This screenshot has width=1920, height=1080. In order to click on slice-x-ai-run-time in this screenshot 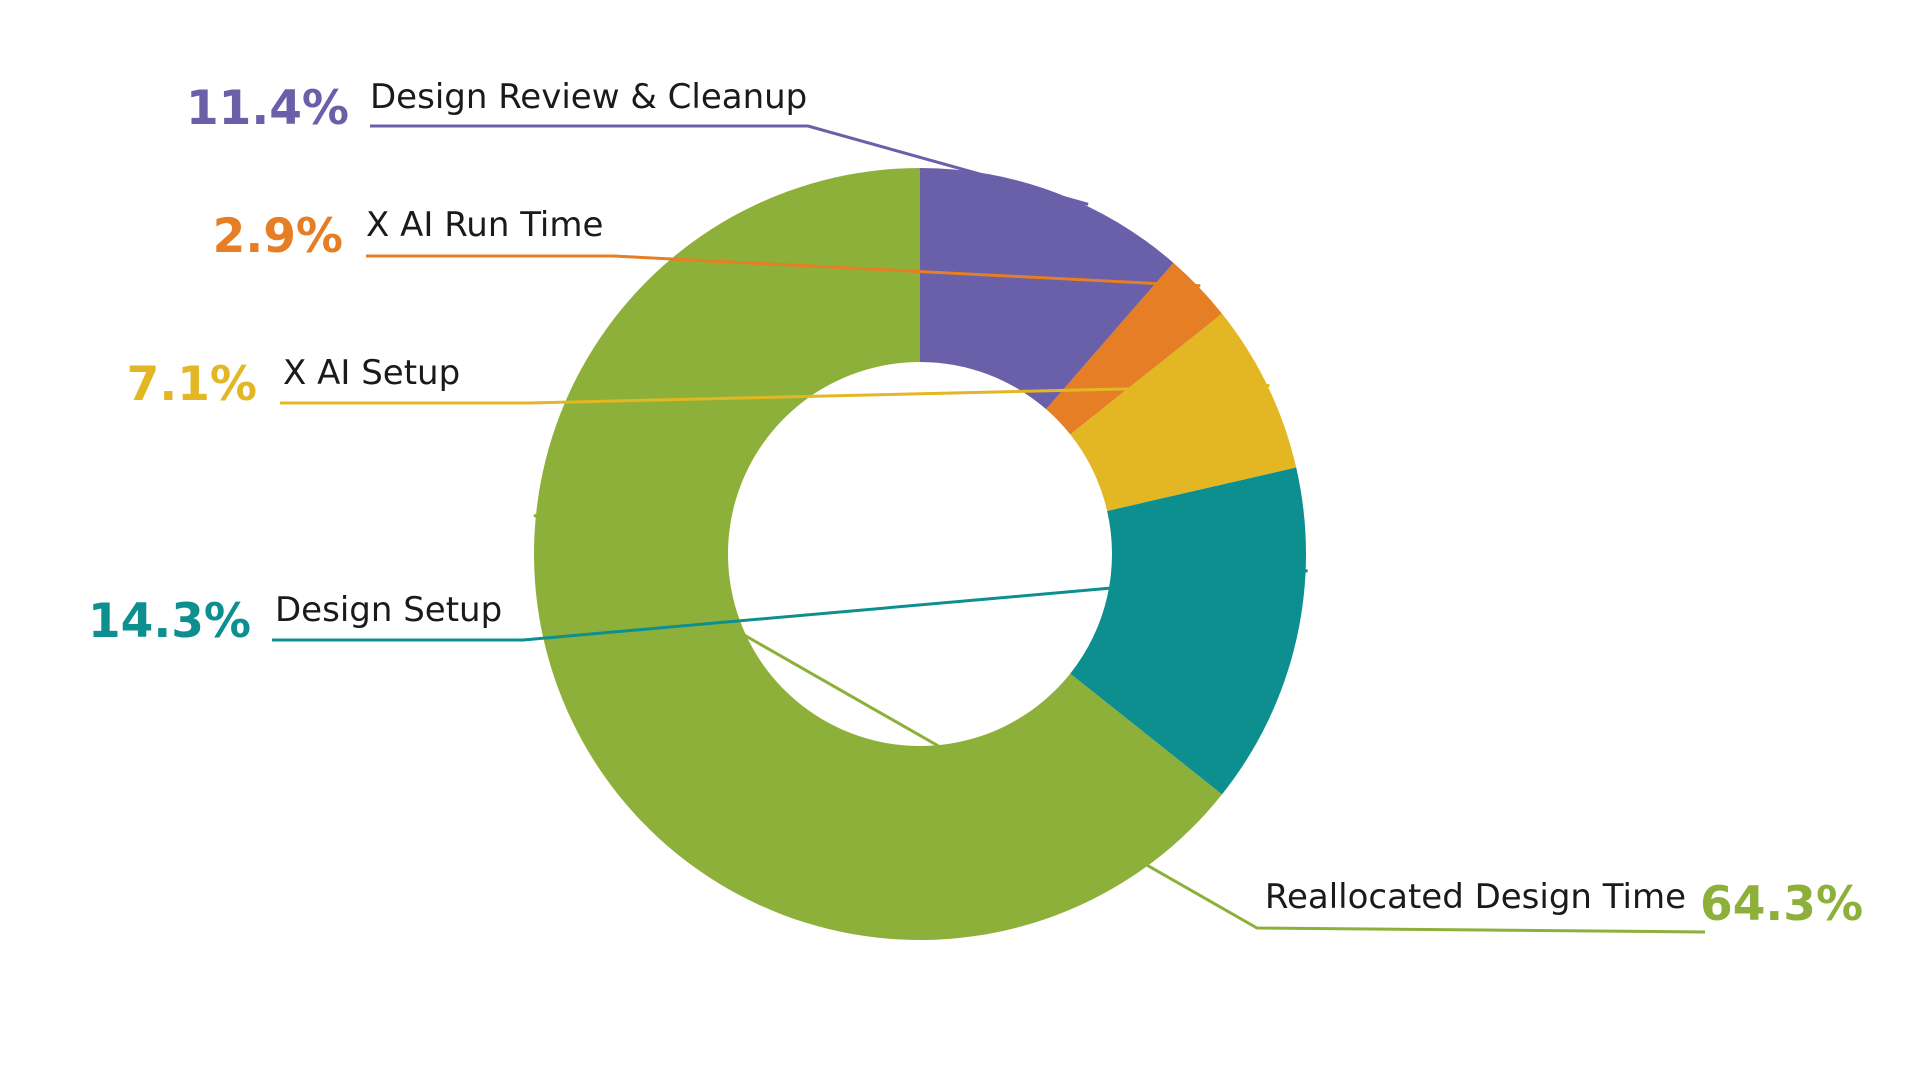, I will do `click(1134, 348)`.